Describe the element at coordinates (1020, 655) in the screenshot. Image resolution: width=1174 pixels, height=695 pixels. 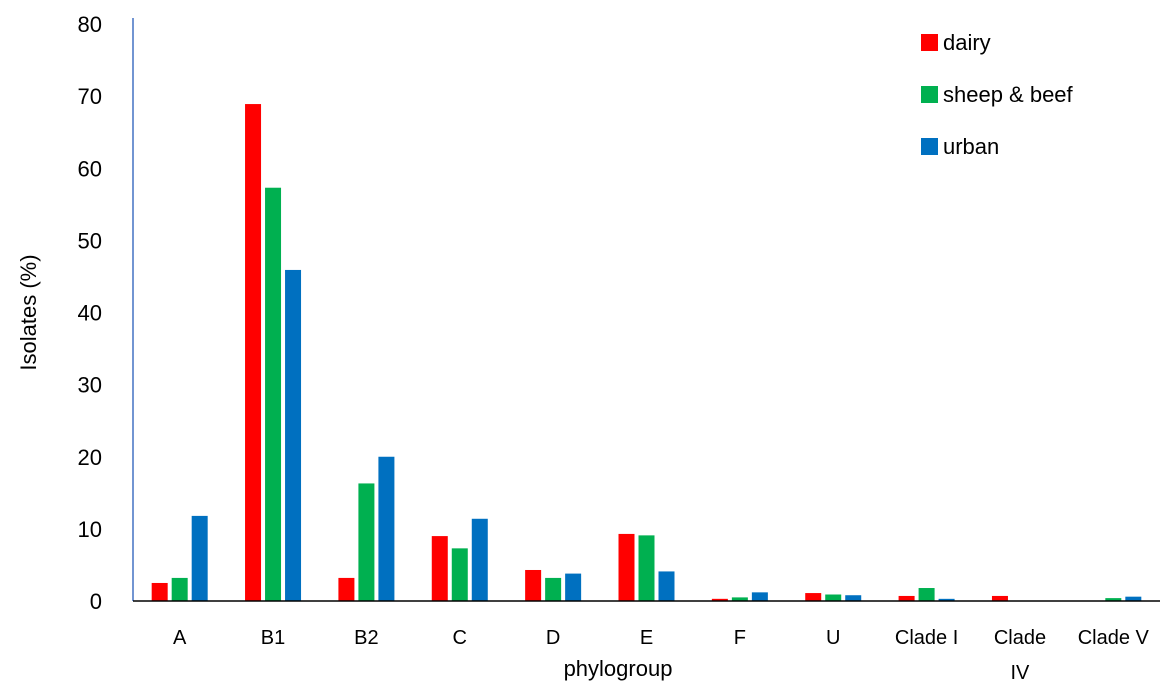
I see `x-category-label: Clade IV` at that location.